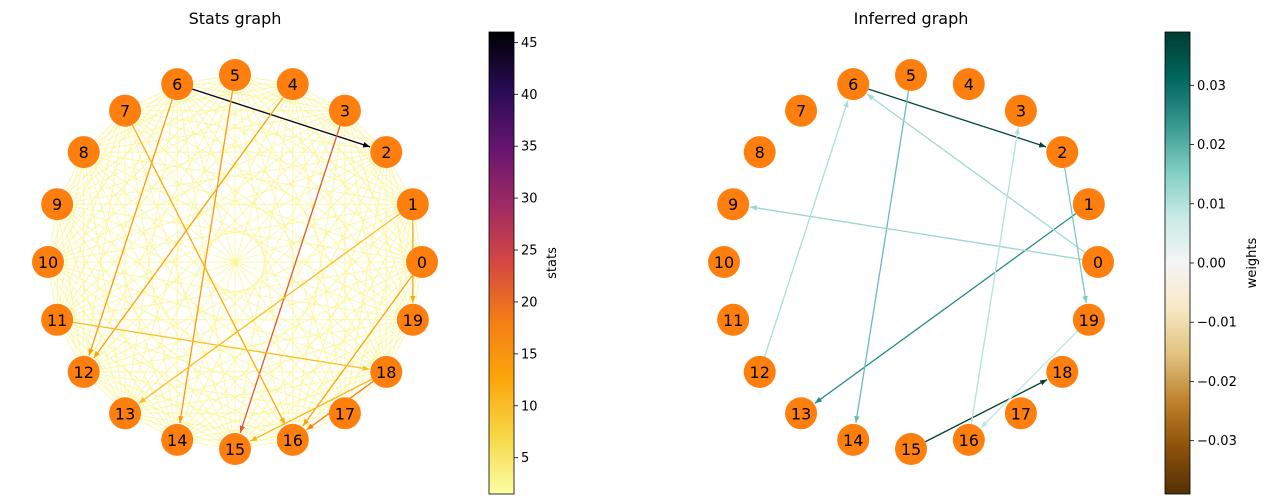 This screenshot has height=504, width=1270. What do you see at coordinates (235, 75) in the screenshot?
I see `stats-node-5: 5` at bounding box center [235, 75].